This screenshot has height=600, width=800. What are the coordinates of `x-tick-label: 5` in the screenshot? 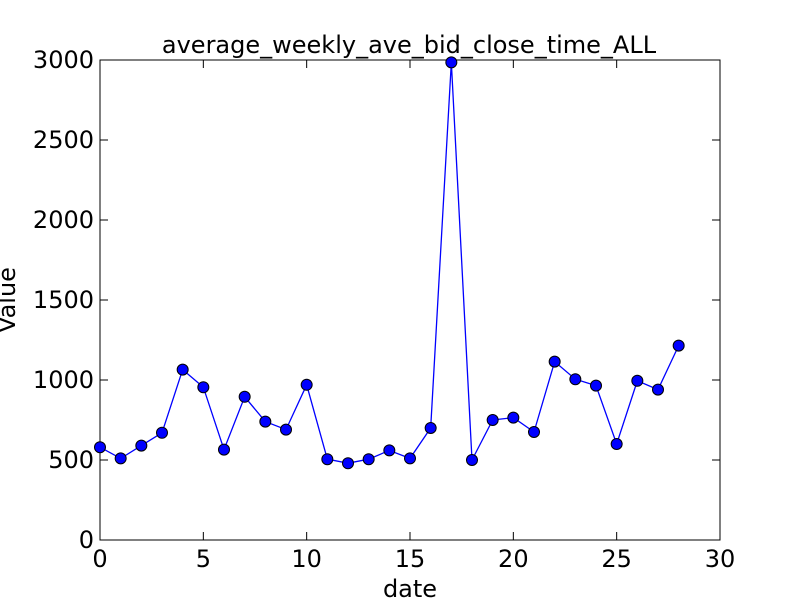 It's located at (203, 559).